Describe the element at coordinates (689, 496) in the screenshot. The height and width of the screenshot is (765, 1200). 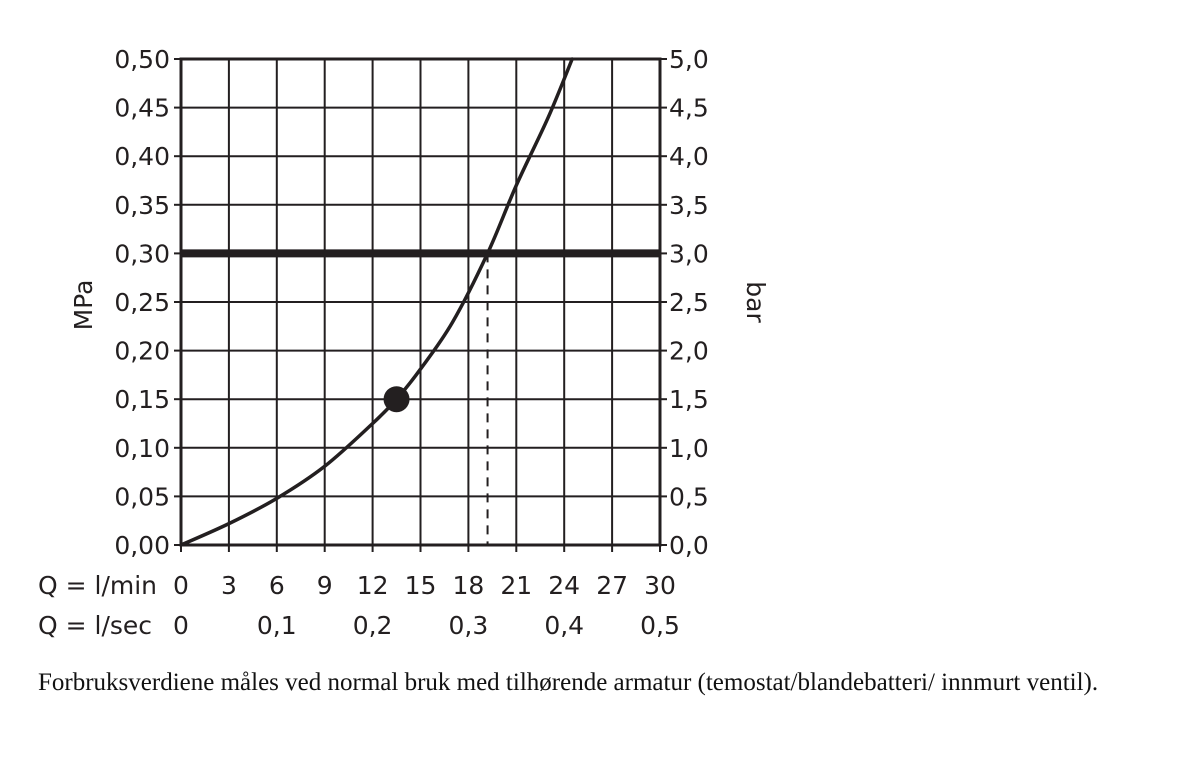
I see `y-right-tick-label: 0,5` at that location.